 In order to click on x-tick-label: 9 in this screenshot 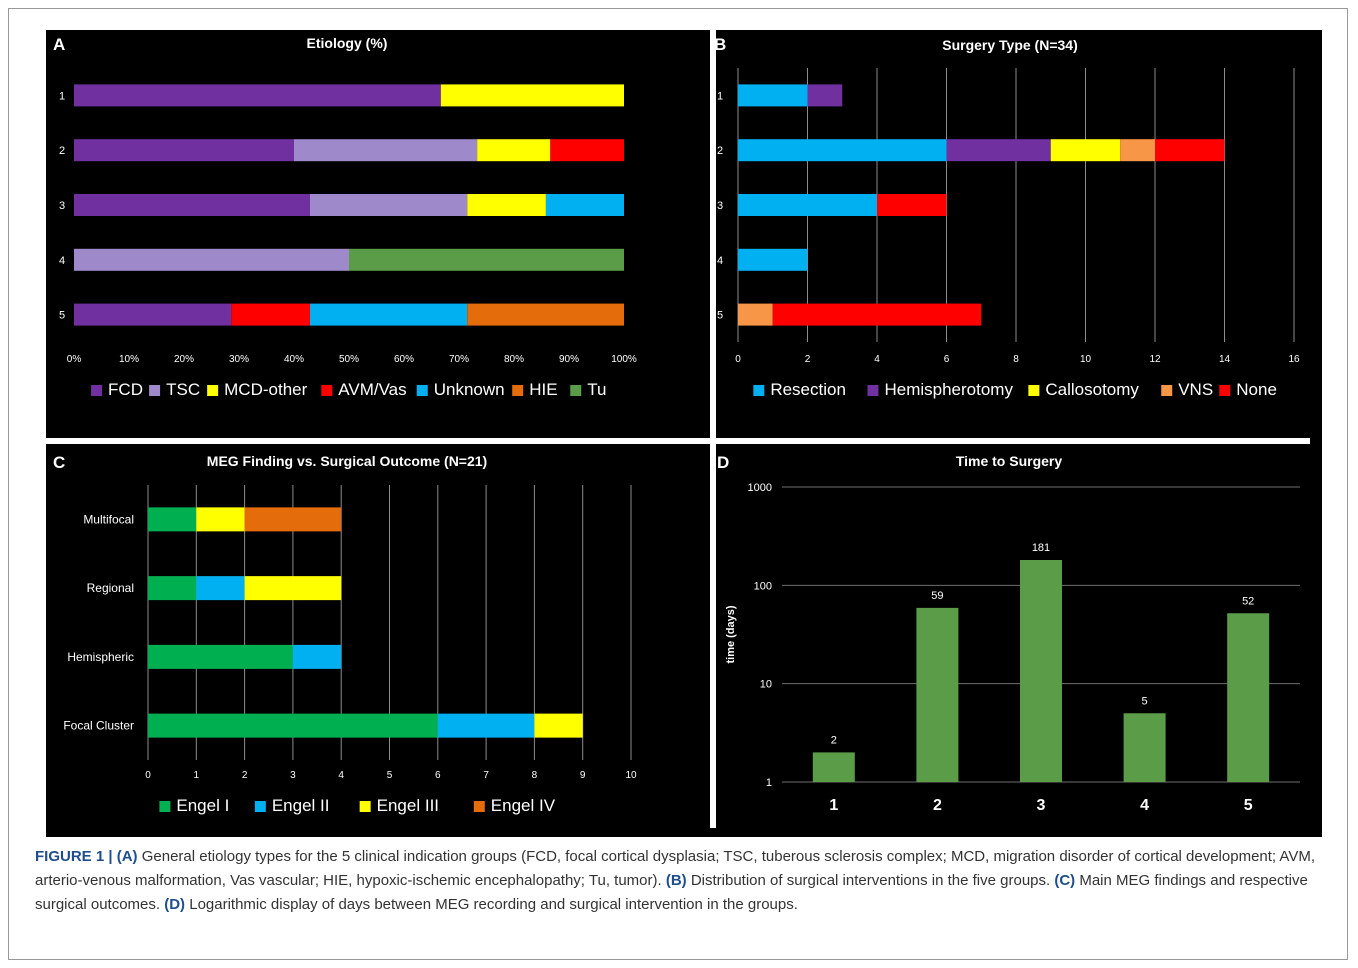, I will do `click(583, 775)`.